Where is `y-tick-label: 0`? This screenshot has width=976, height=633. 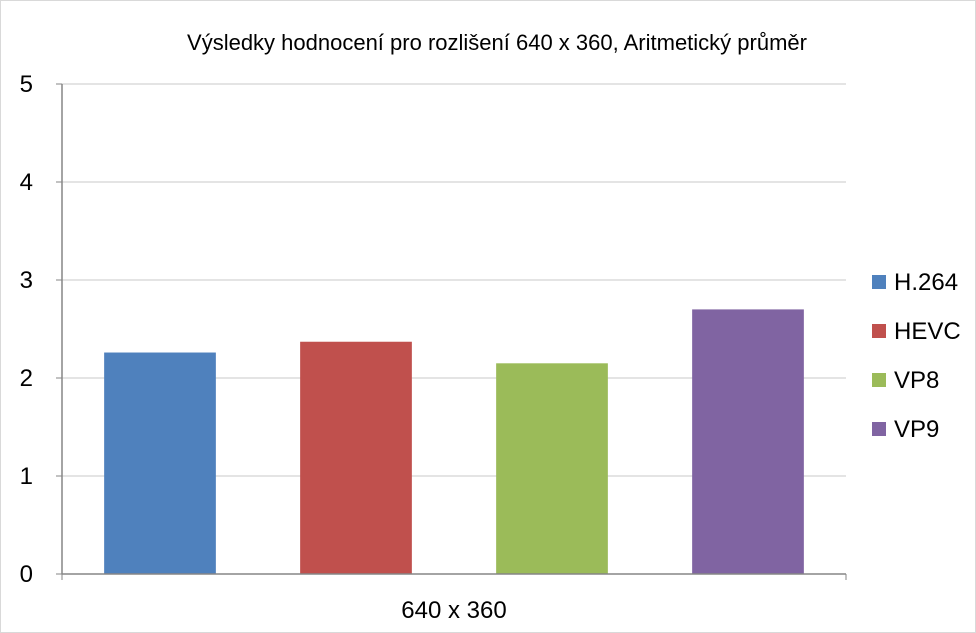
y-tick-label: 0 is located at coordinates (26, 574).